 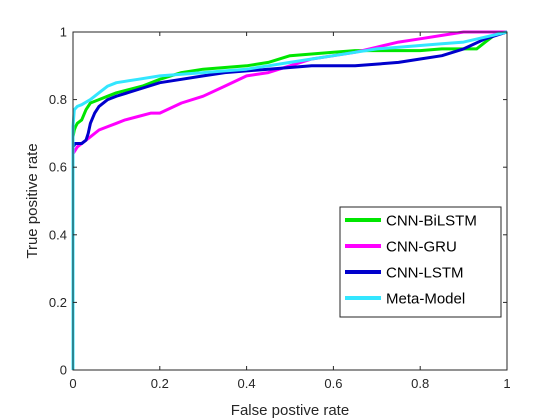 What do you see at coordinates (425, 273) in the screenshot?
I see `legend-label: CNN-LSTM` at bounding box center [425, 273].